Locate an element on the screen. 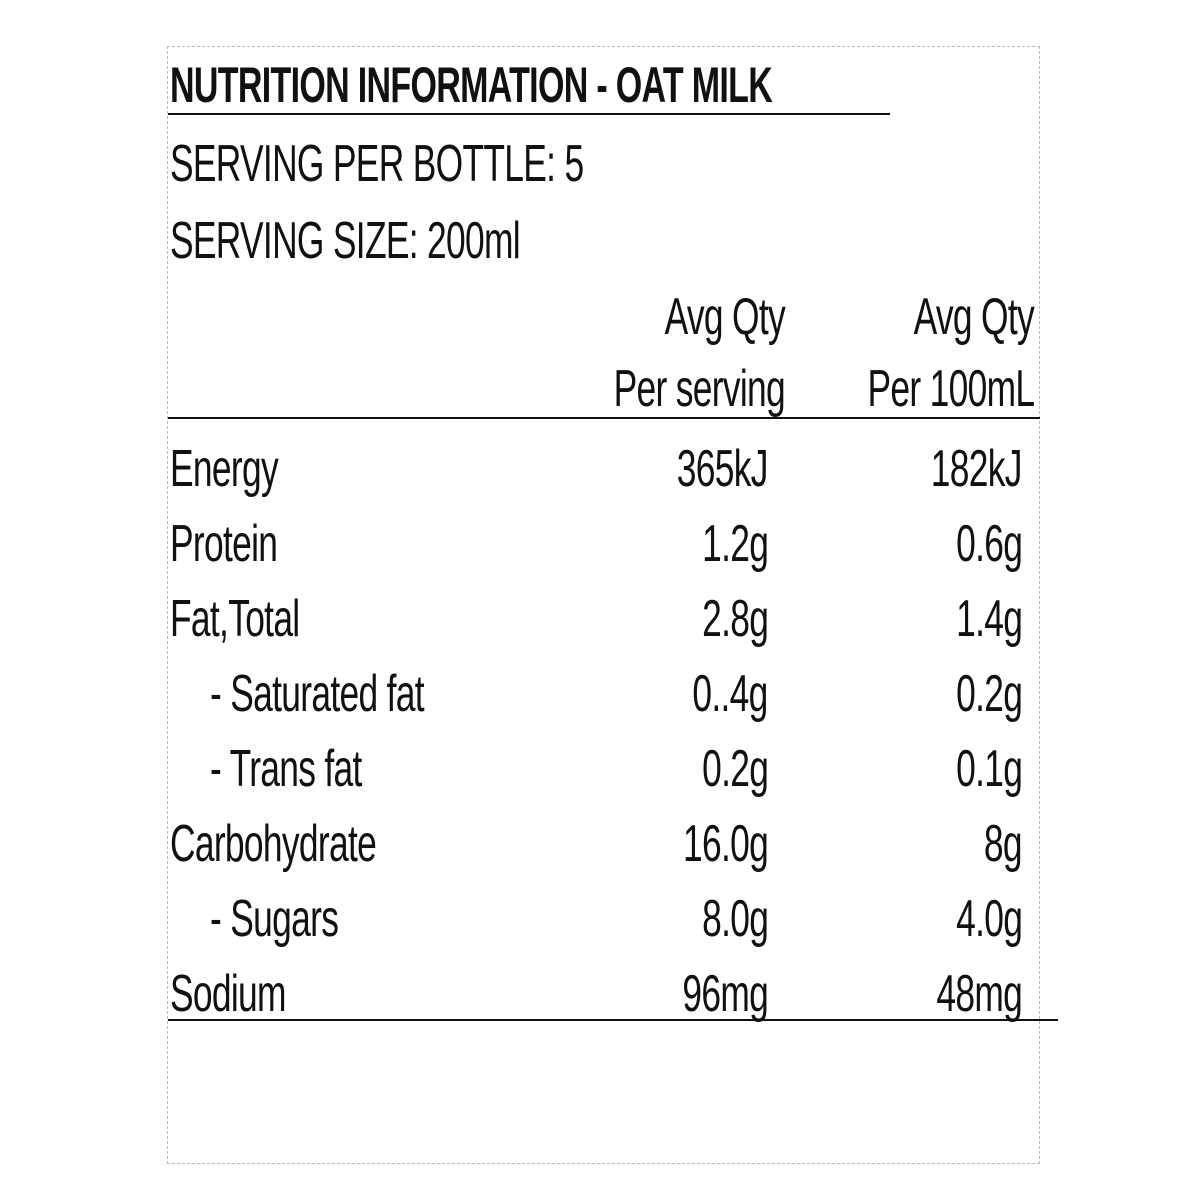 The height and width of the screenshot is (1200, 1200). per-100ml-value: 0.1g is located at coordinates (989, 769).